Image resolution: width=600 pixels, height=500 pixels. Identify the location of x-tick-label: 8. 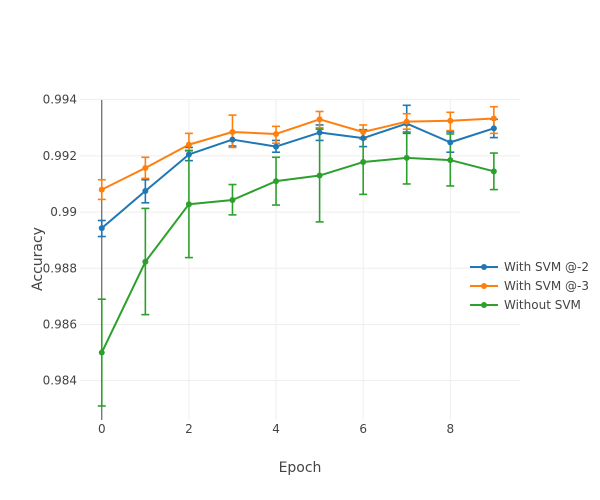
(450, 429).